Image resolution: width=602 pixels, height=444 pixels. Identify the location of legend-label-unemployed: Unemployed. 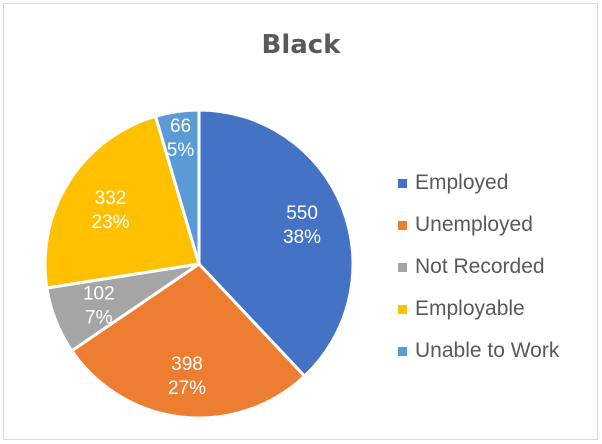
(474, 224).